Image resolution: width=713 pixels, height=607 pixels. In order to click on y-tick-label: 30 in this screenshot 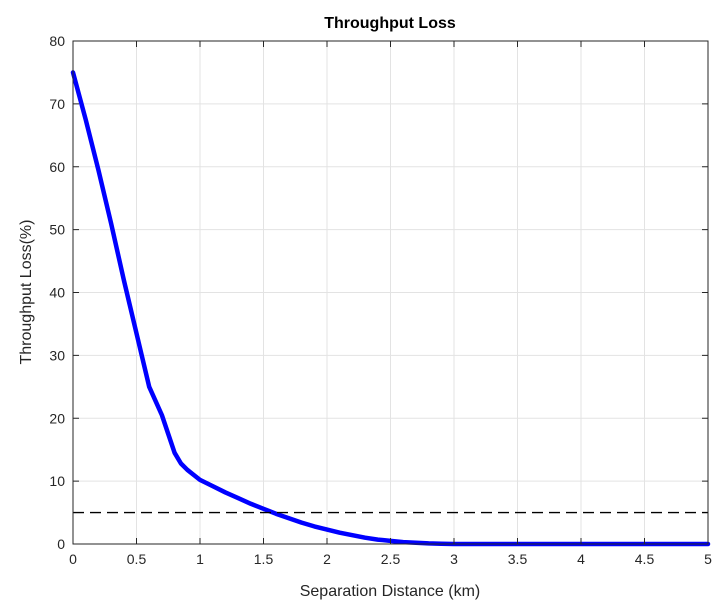, I will do `click(57, 355)`.